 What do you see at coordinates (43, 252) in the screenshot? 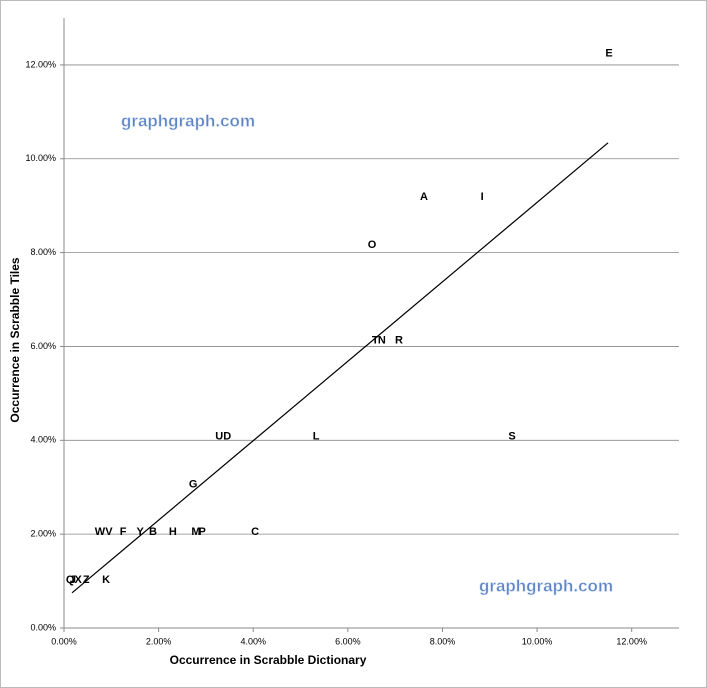
I see `y-tick-label: 8.00%` at bounding box center [43, 252].